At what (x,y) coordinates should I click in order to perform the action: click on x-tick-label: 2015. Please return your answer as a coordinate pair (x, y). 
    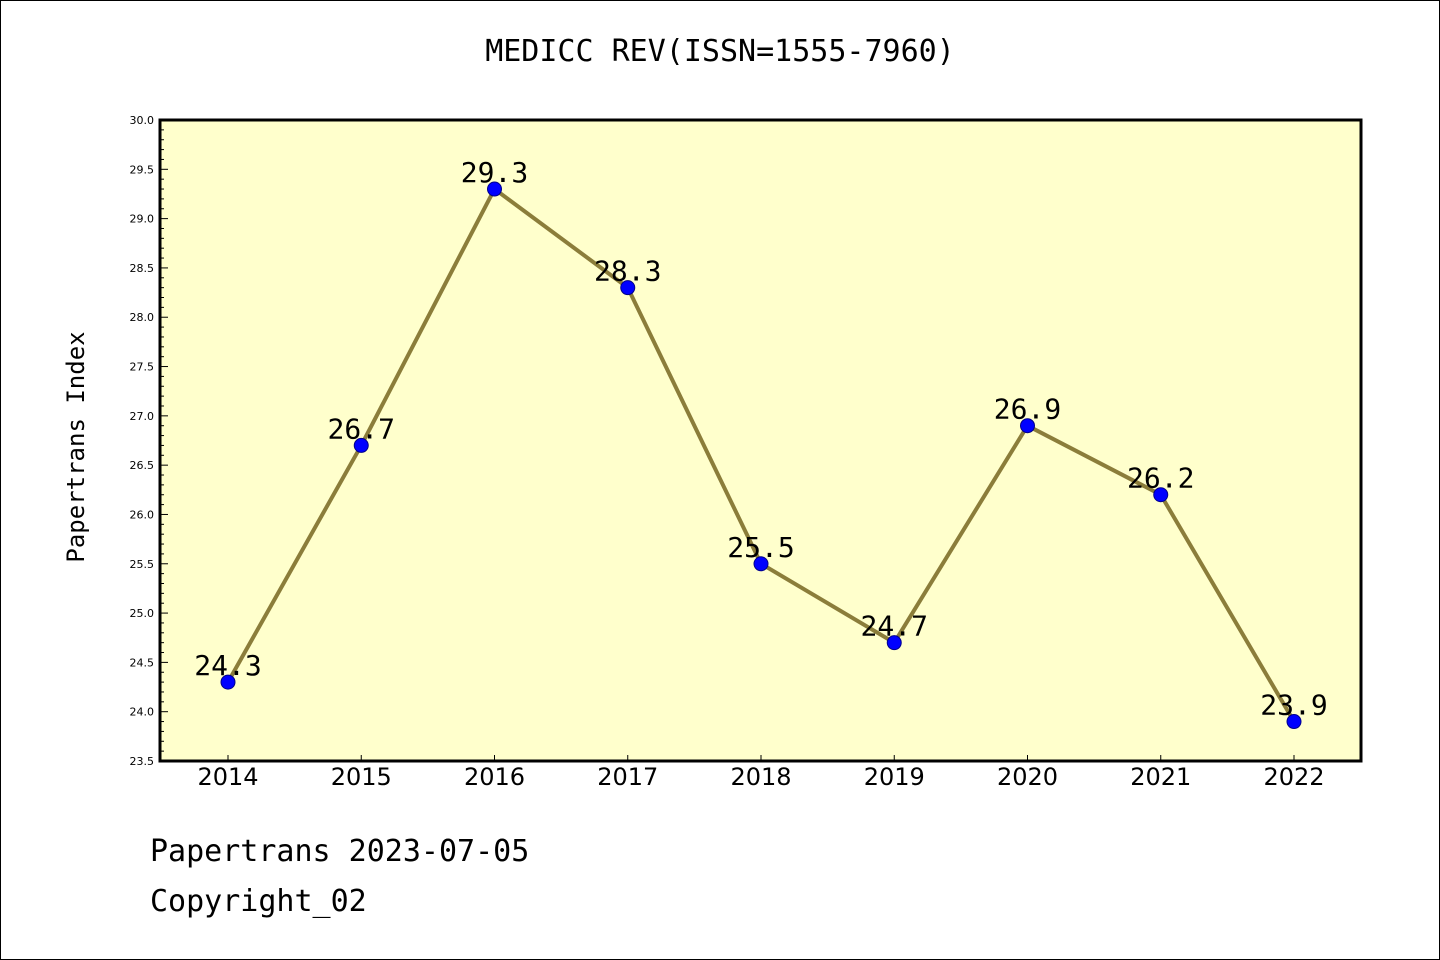
    Looking at the image, I should click on (361, 777).